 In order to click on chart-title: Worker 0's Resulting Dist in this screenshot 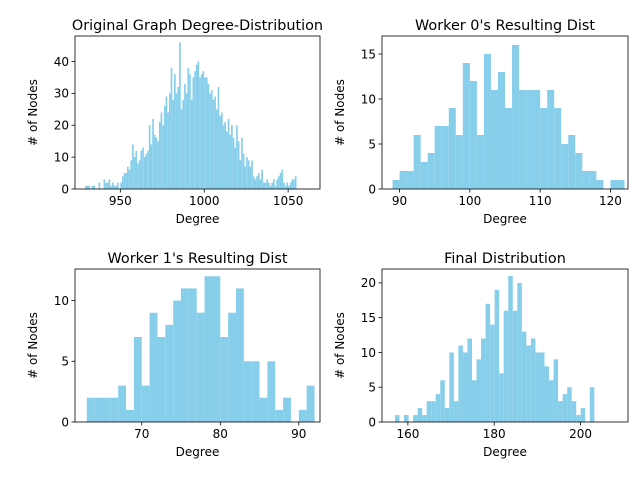, I will do `click(505, 26)`.